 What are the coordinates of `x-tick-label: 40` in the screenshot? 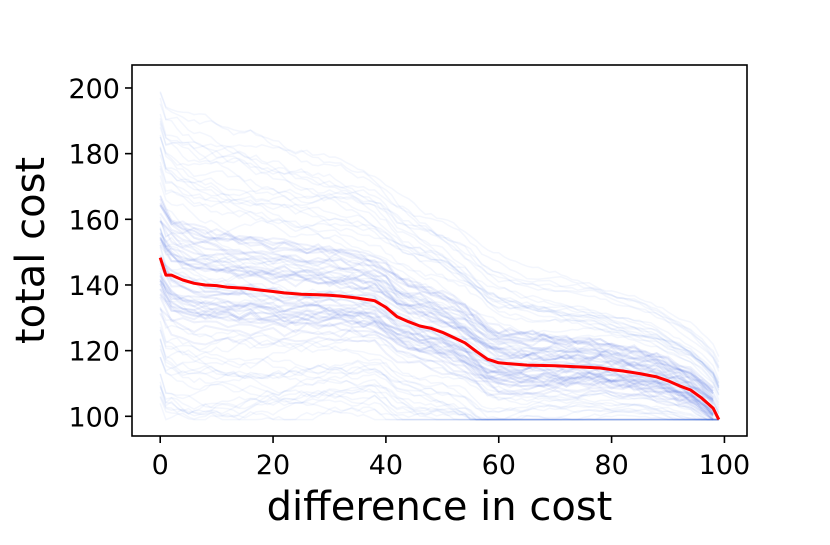 It's located at (386, 465).